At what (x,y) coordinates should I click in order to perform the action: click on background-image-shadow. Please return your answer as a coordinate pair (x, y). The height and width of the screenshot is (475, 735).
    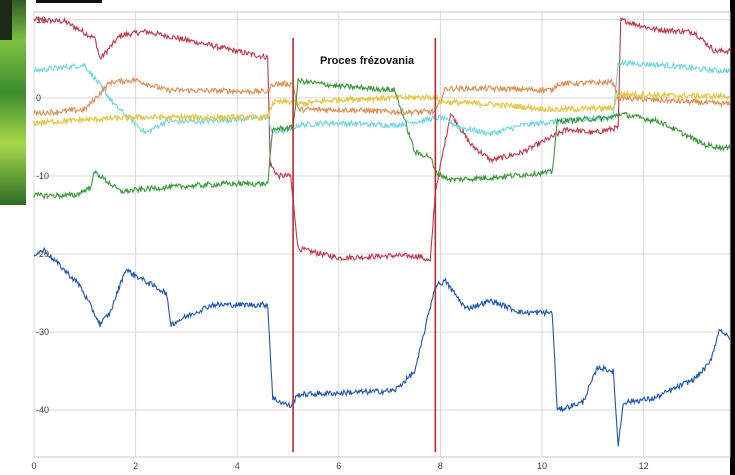
    Looking at the image, I should click on (6, 20).